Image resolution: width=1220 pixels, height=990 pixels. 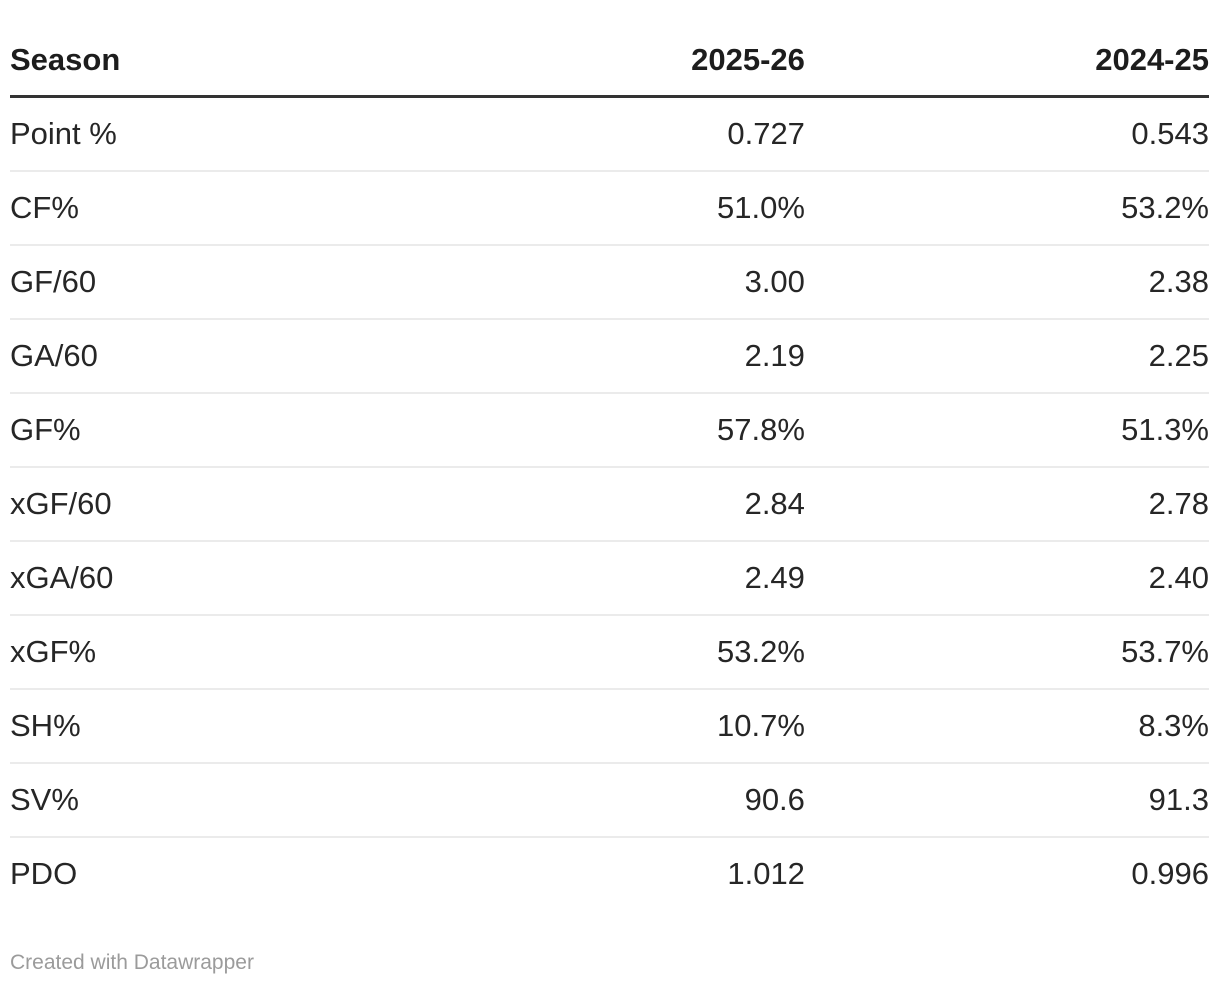 I want to click on metric-label: GF/60, so click(x=208, y=282).